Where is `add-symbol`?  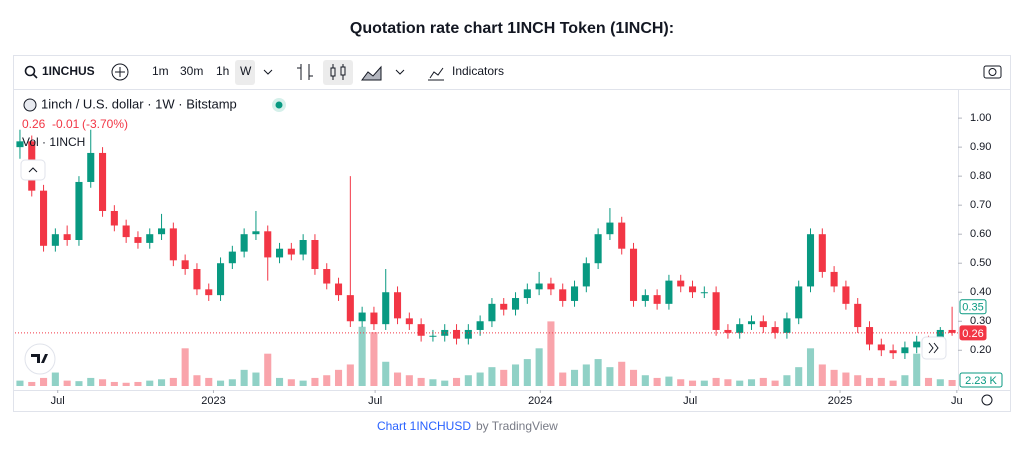 add-symbol is located at coordinates (120, 72).